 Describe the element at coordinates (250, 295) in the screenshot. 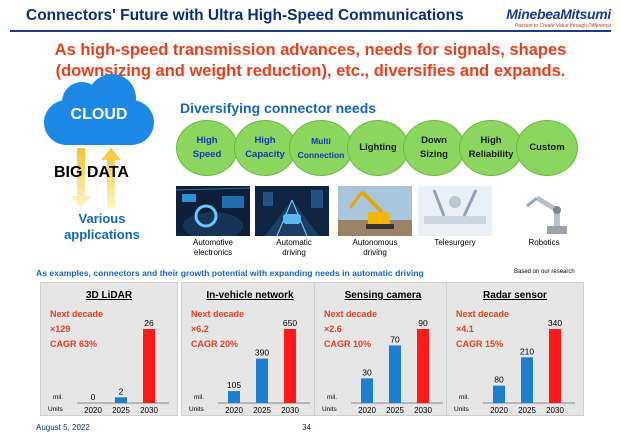

I see `chart-title: In-vehicle network` at that location.